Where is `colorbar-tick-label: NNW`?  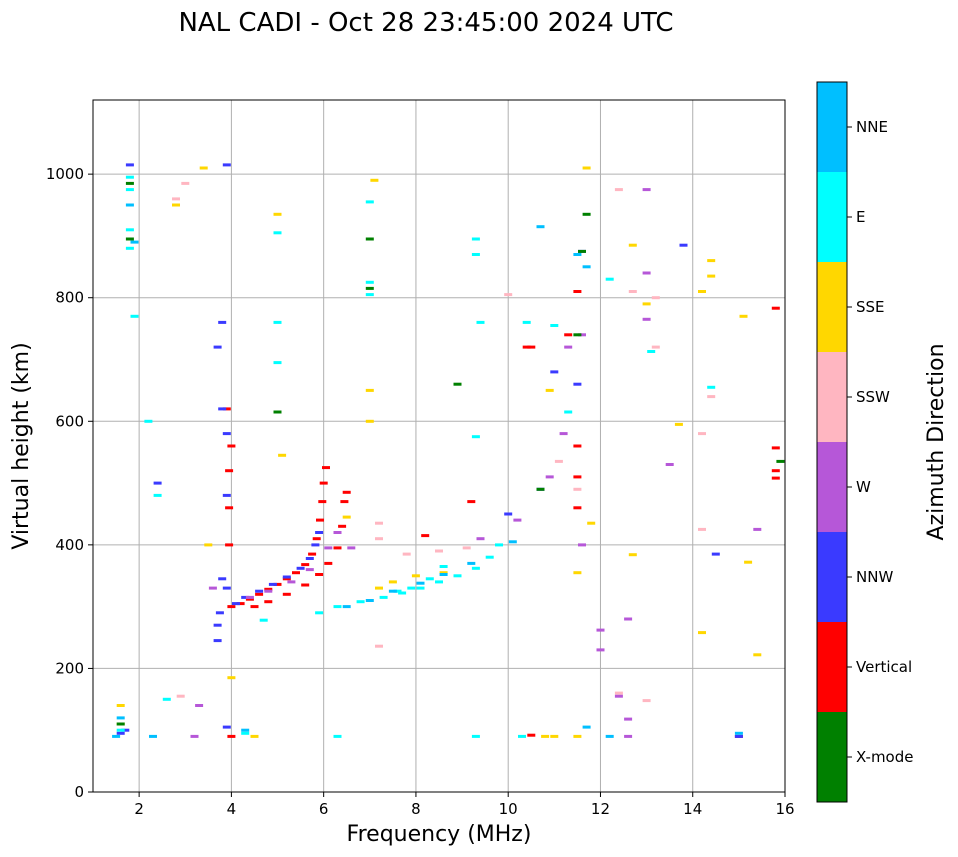 colorbar-tick-label: NNW is located at coordinates (874, 577).